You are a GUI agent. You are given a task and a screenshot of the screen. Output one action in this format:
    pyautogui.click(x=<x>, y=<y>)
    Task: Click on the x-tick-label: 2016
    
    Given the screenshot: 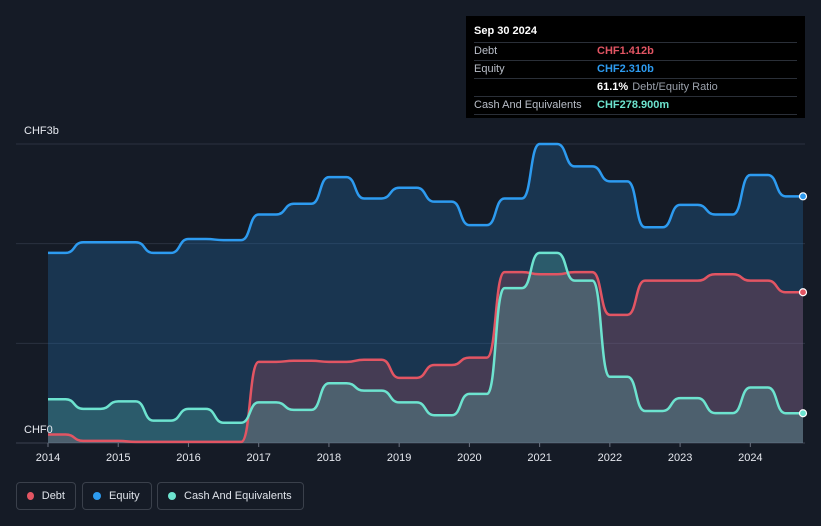 What is the action you would take?
    pyautogui.click(x=188, y=458)
    